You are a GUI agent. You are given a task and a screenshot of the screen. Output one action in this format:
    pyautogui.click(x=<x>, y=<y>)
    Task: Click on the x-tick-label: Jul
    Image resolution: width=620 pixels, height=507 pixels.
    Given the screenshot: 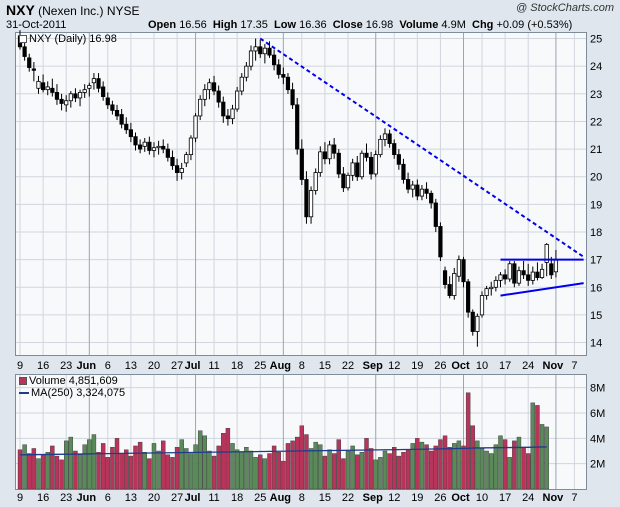 What is the action you would take?
    pyautogui.click(x=193, y=366)
    